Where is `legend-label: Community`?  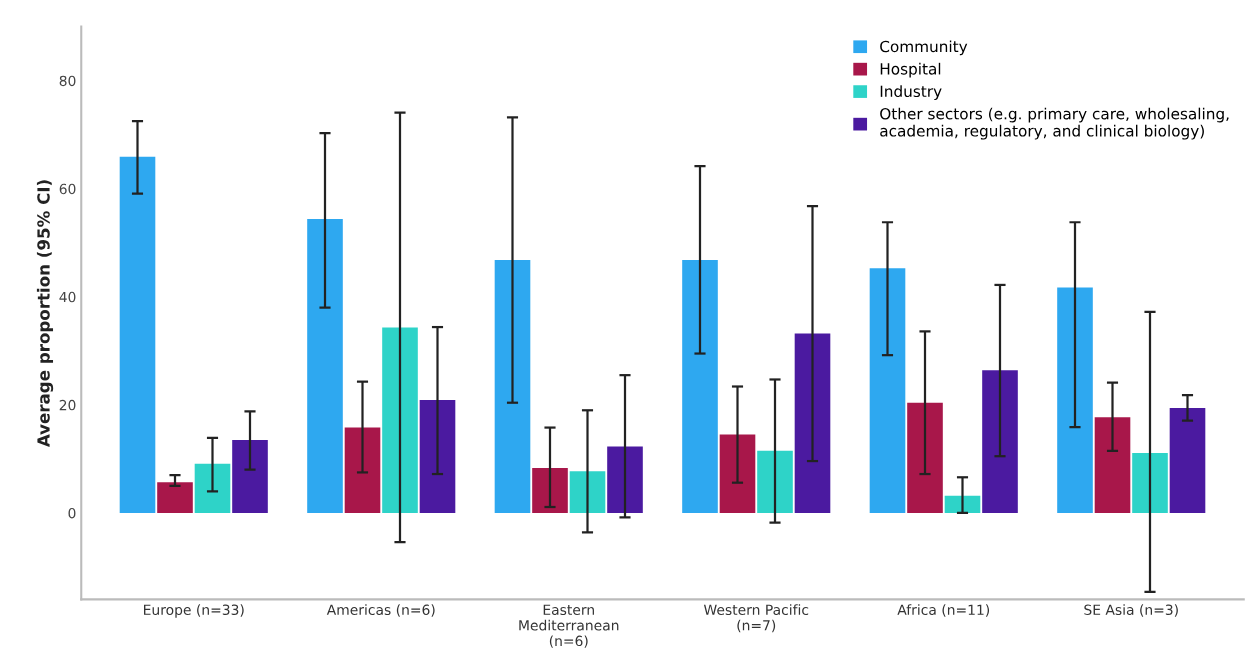 legend-label: Community is located at coordinates (924, 48).